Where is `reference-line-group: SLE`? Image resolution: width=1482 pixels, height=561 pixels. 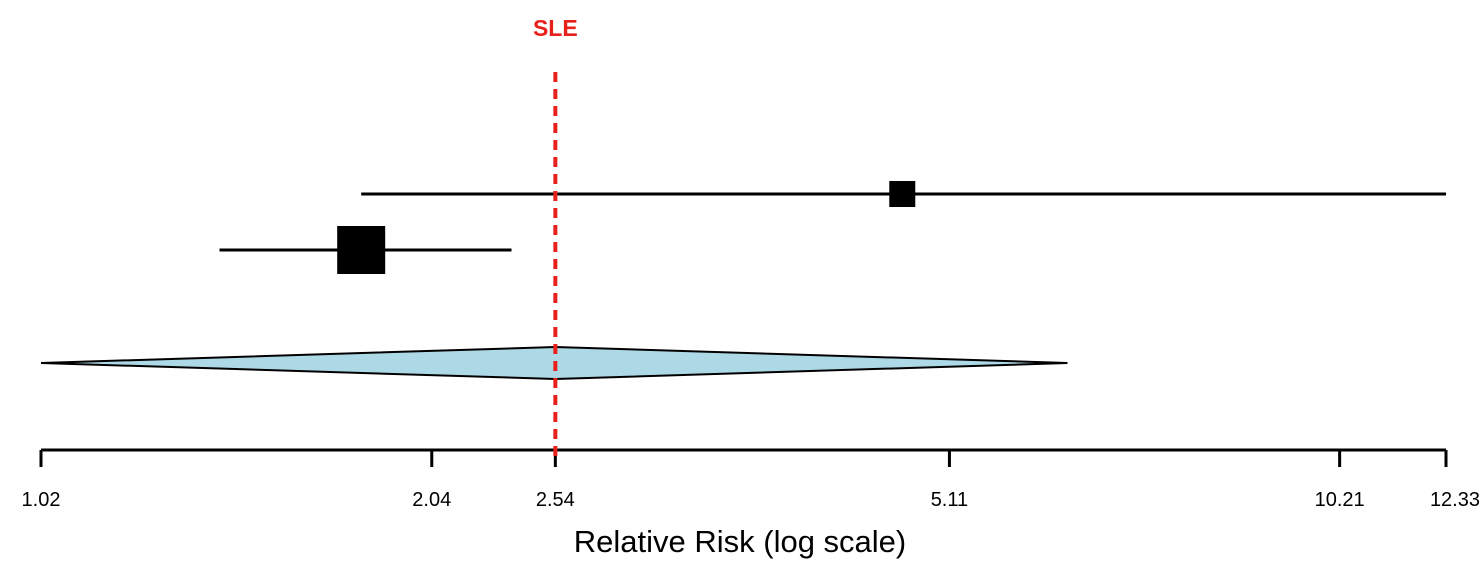
reference-line-group: SLE is located at coordinates (555, 238).